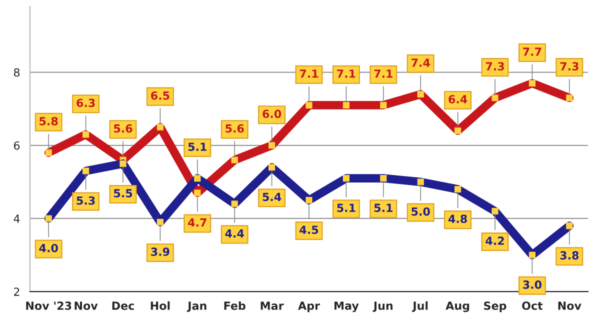  I want to click on data-label: 7.4, so click(421, 62).